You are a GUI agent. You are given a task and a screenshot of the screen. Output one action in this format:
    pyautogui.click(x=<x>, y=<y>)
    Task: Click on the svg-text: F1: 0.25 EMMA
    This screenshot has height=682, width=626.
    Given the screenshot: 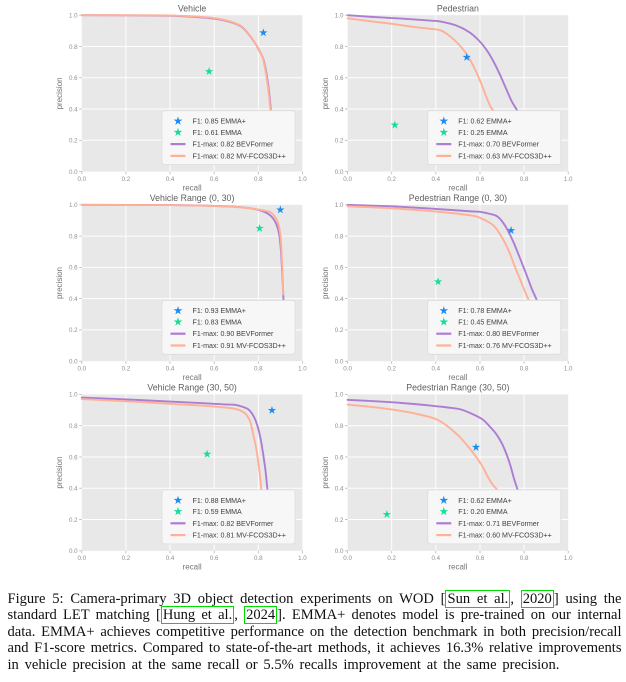 What is the action you would take?
    pyautogui.click(x=483, y=133)
    